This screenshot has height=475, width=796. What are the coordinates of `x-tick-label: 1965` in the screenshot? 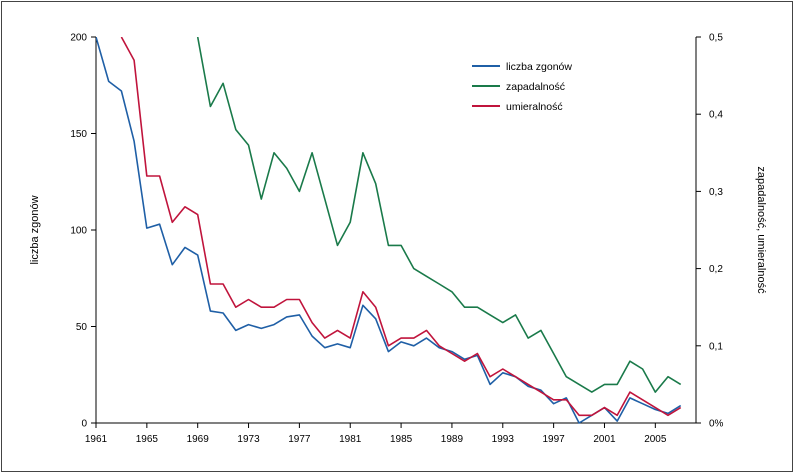 It's located at (147, 439).